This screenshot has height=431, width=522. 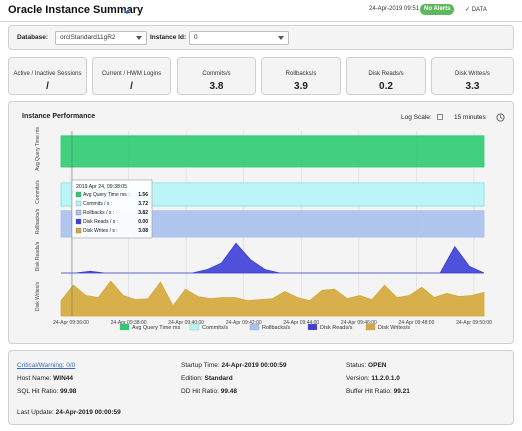 What do you see at coordinates (239, 38) in the screenshot?
I see `instance-select: 0` at bounding box center [239, 38].